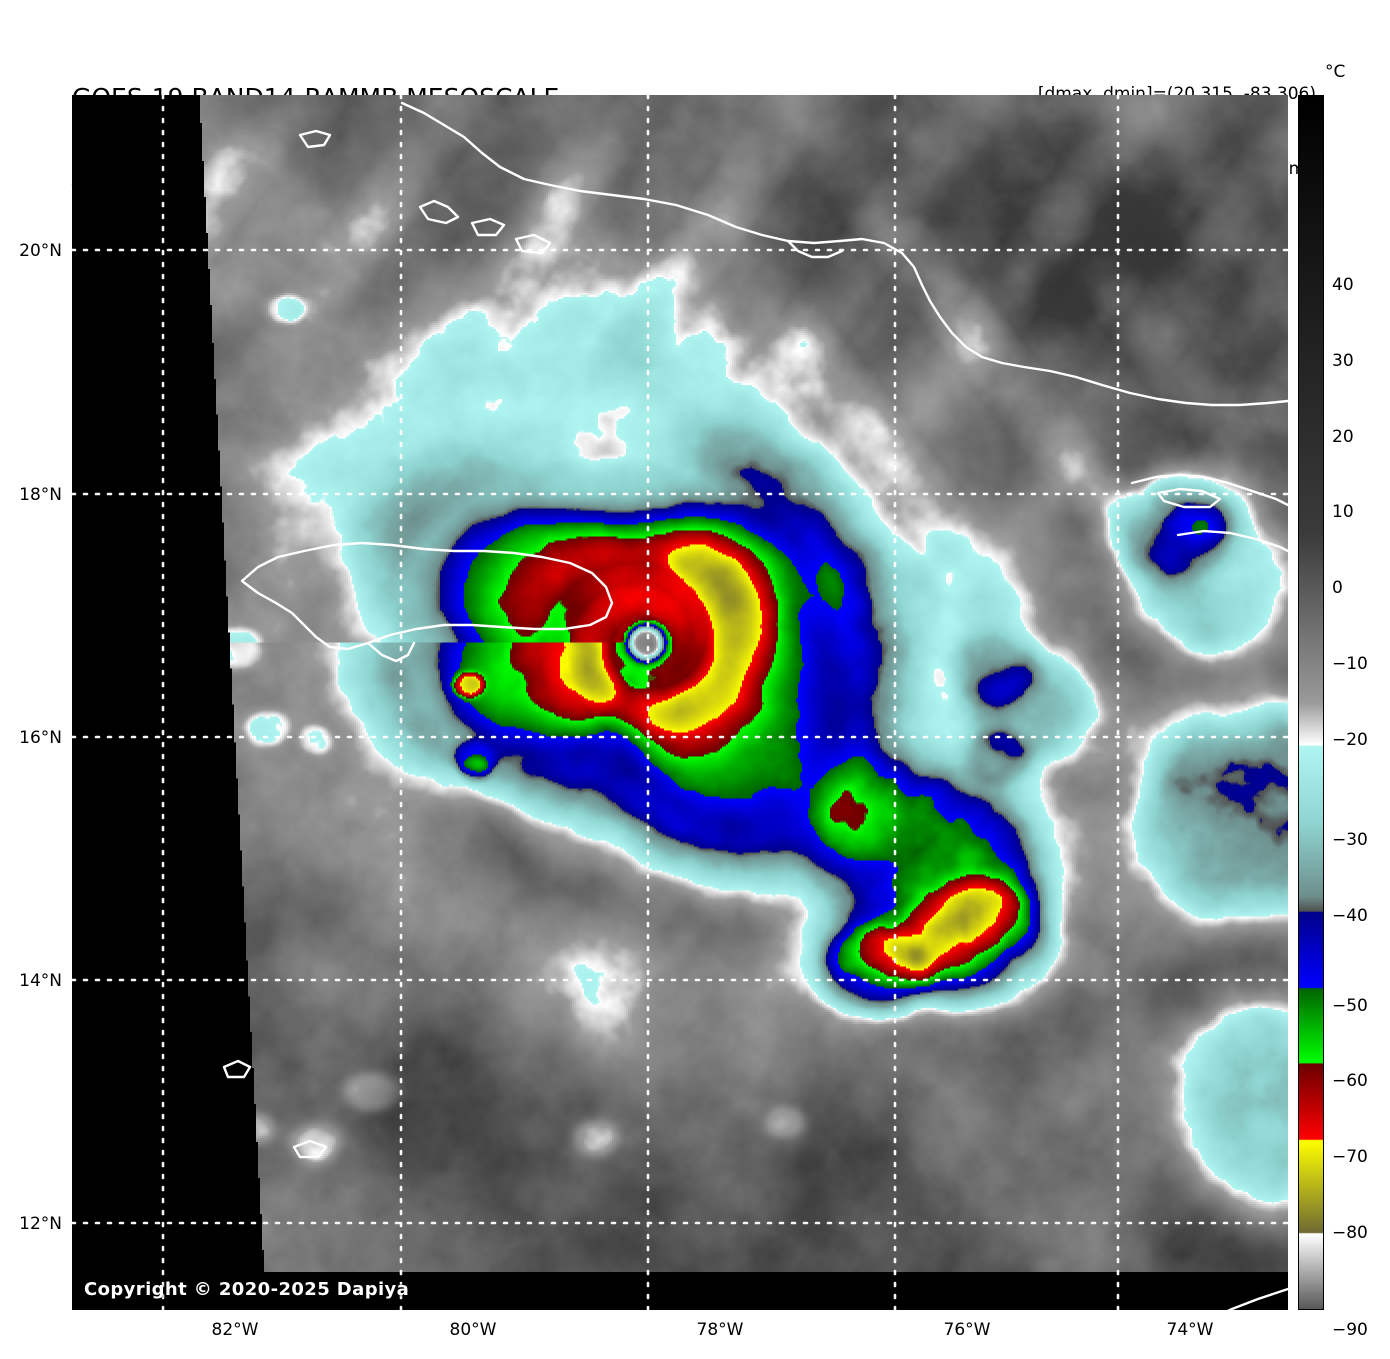 This screenshot has height=1359, width=1390. I want to click on colorbar-tick-7: −30, so click(1350, 840).